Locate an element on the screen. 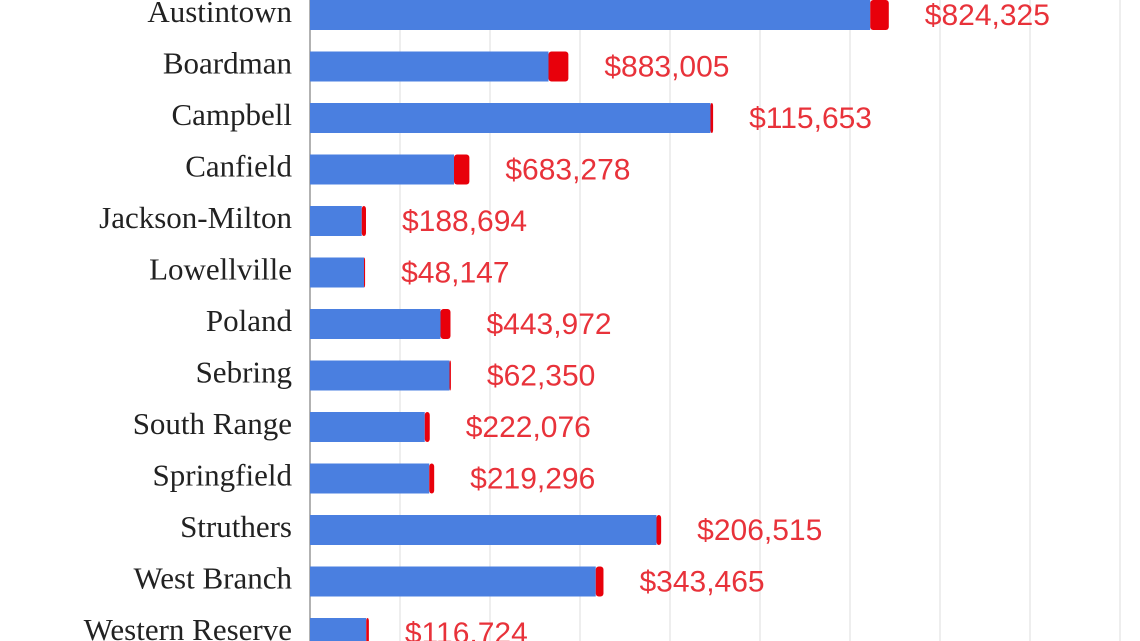  value-label: $824,325 is located at coordinates (987, 16).